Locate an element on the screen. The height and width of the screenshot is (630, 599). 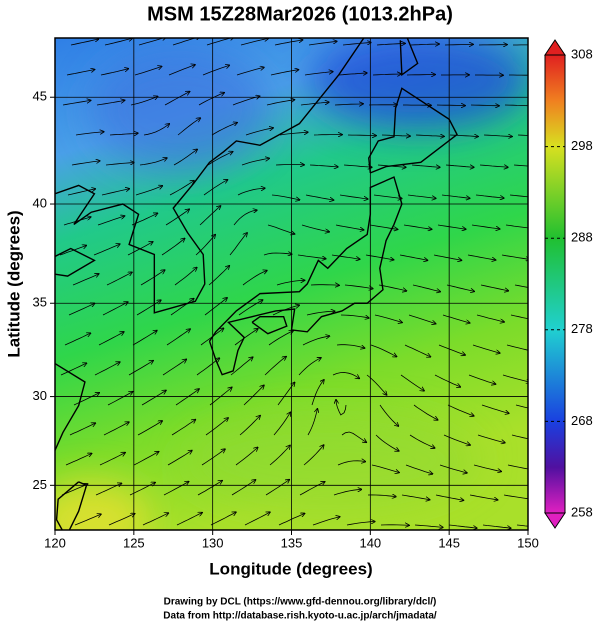
colorbar is located at coordinates (555, 284).